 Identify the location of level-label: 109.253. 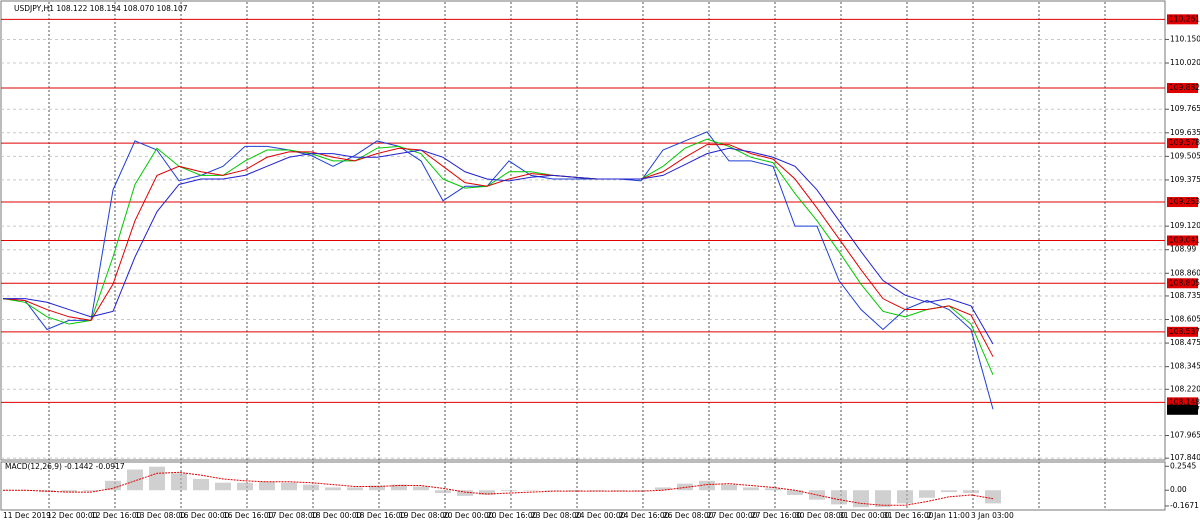
(1184, 201).